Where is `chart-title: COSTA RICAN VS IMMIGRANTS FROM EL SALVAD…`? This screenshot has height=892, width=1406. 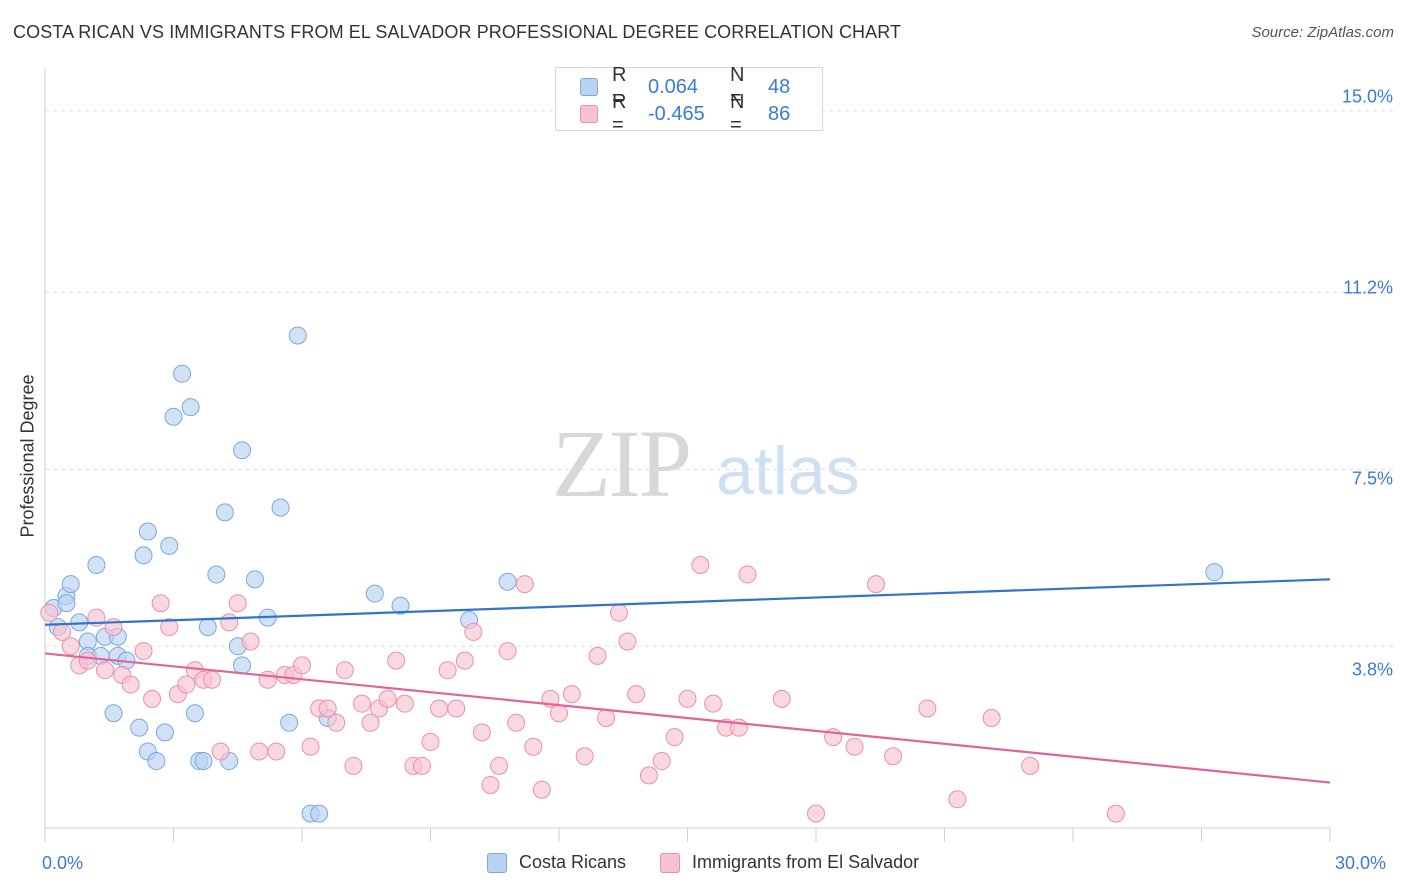 chart-title: COSTA RICAN VS IMMIGRANTS FROM EL SALVAD… is located at coordinates (457, 32).